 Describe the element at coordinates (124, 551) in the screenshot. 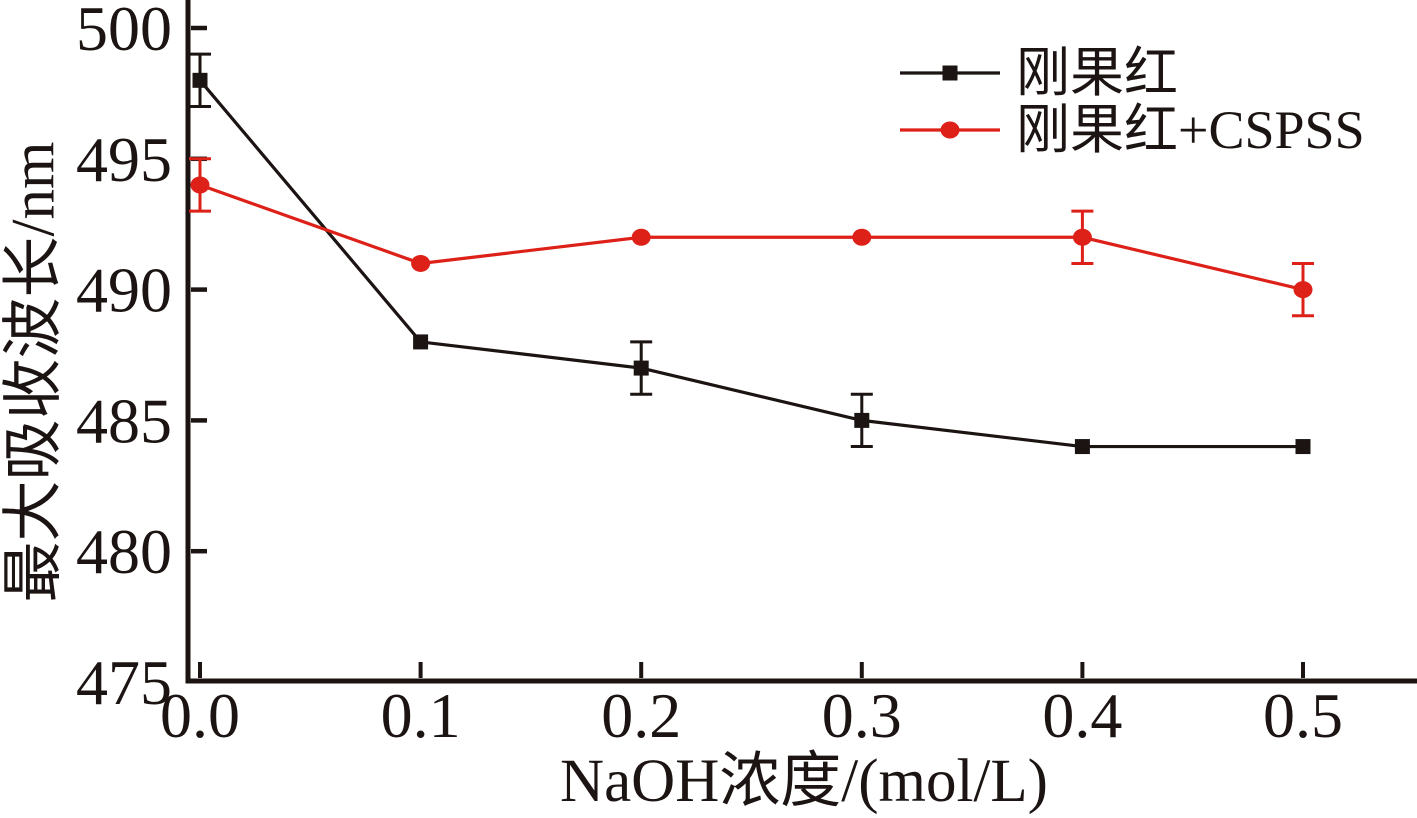

I see `y-tick-label: 480` at that location.